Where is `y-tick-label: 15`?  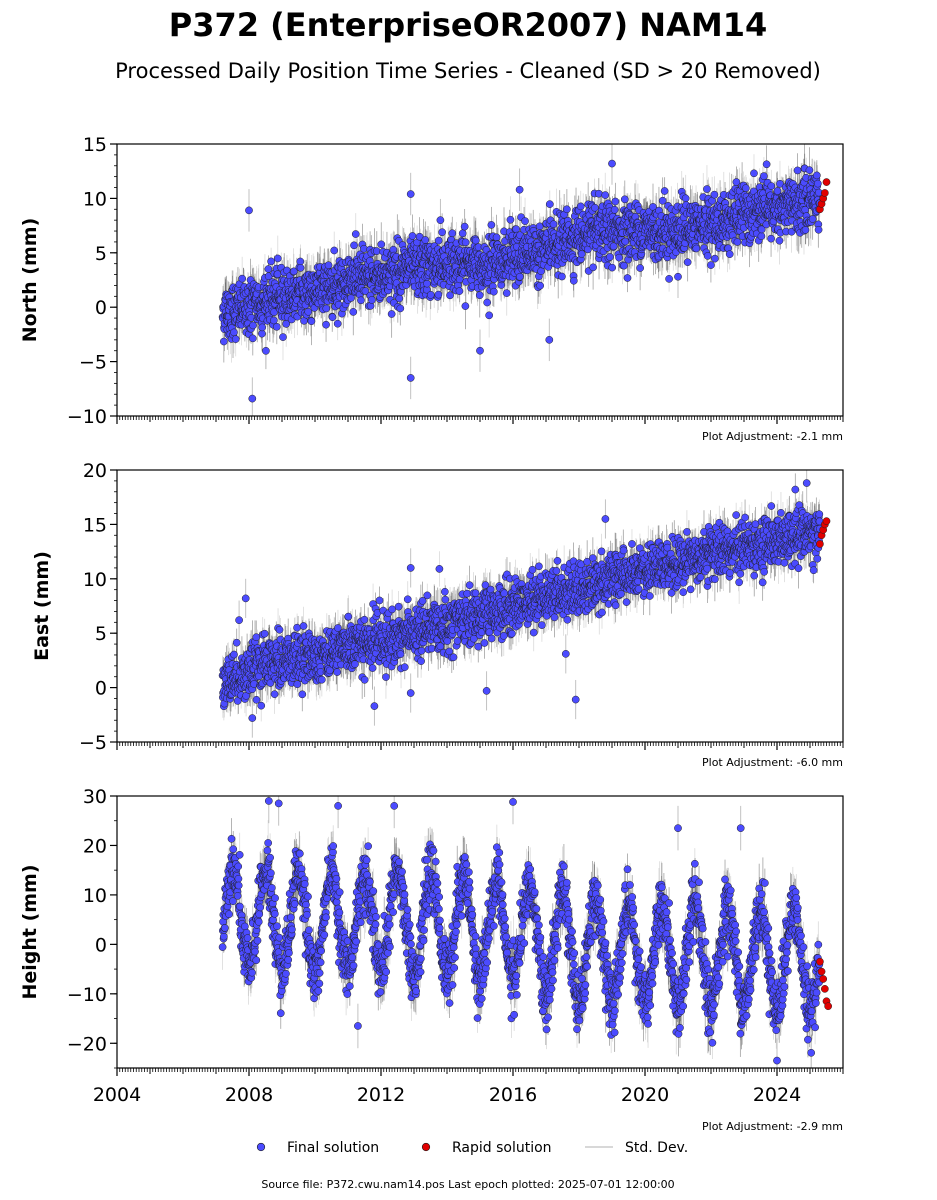 y-tick-label: 15 is located at coordinates (95, 145).